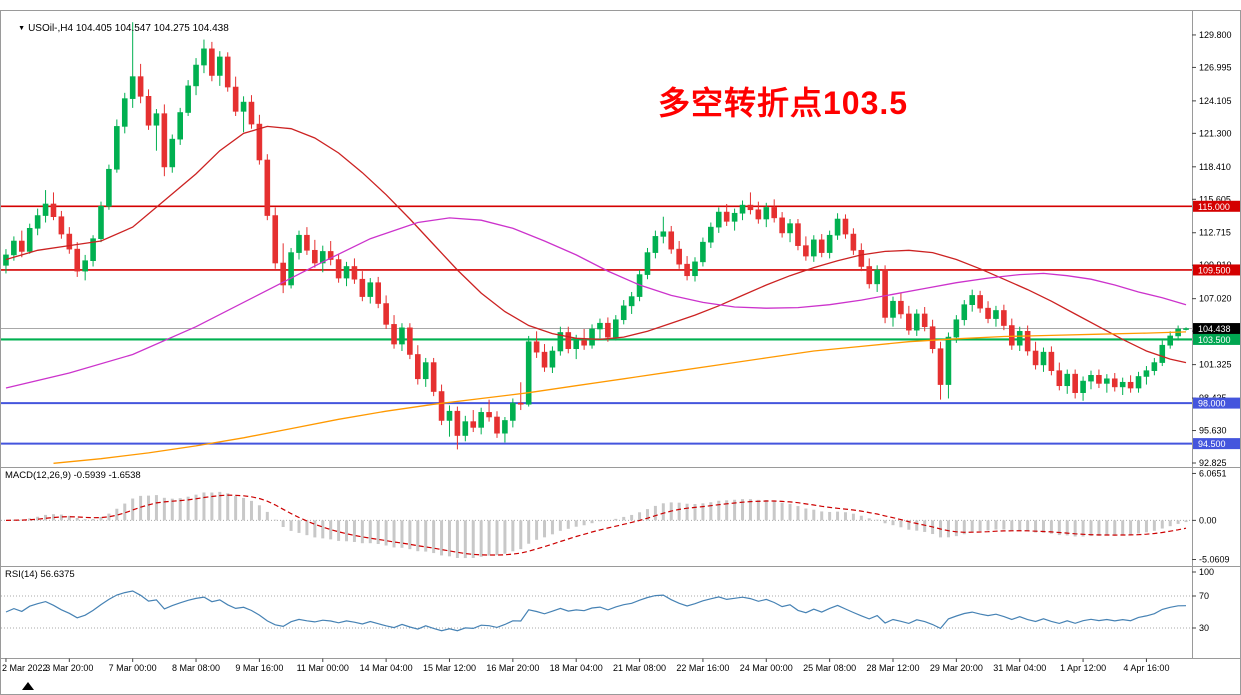  I want to click on macd-pane, so click(596, 525).